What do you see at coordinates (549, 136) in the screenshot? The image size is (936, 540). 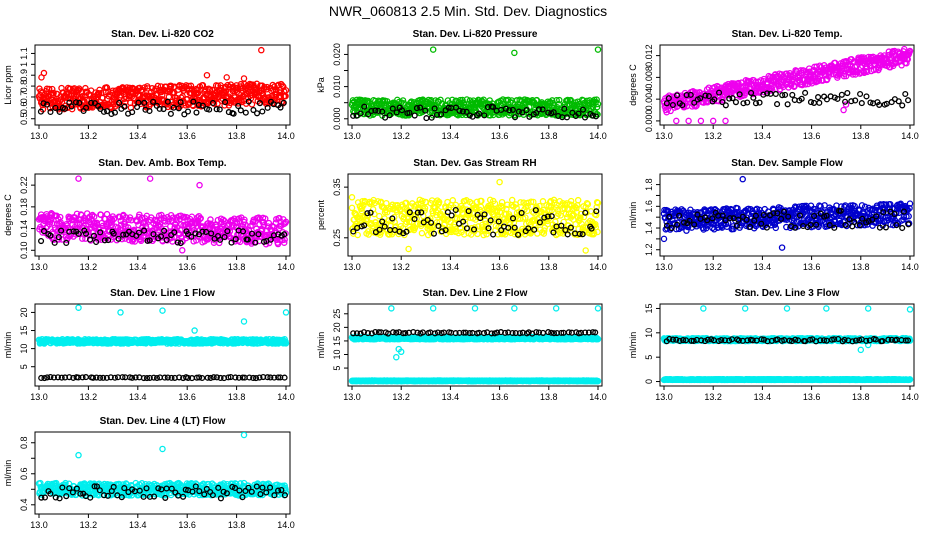 I see `x-tick-label: 13.8` at bounding box center [549, 136].